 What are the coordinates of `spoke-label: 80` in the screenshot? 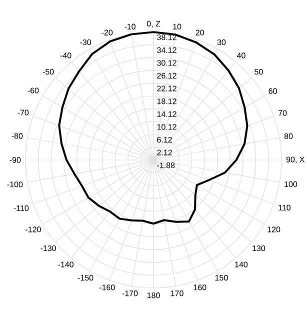 It's located at (288, 136).